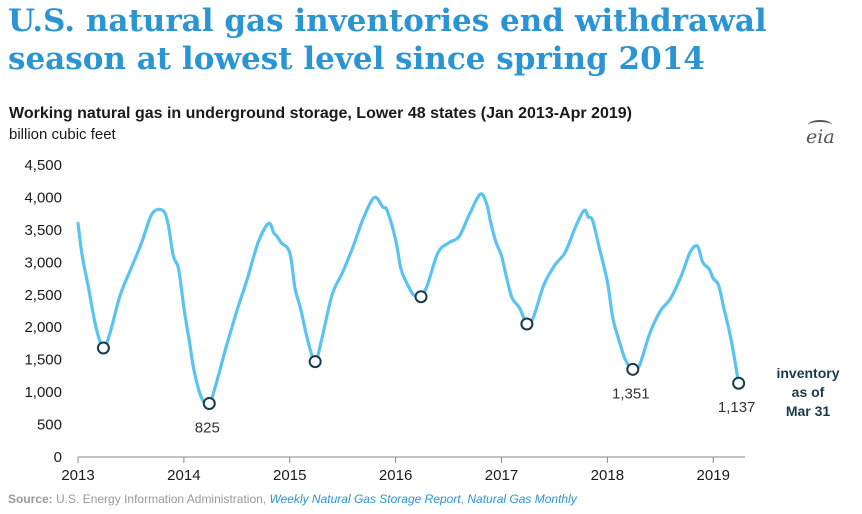 The width and height of the screenshot is (862, 514). What do you see at coordinates (77, 475) in the screenshot?
I see `x-tick-label: 2013` at bounding box center [77, 475].